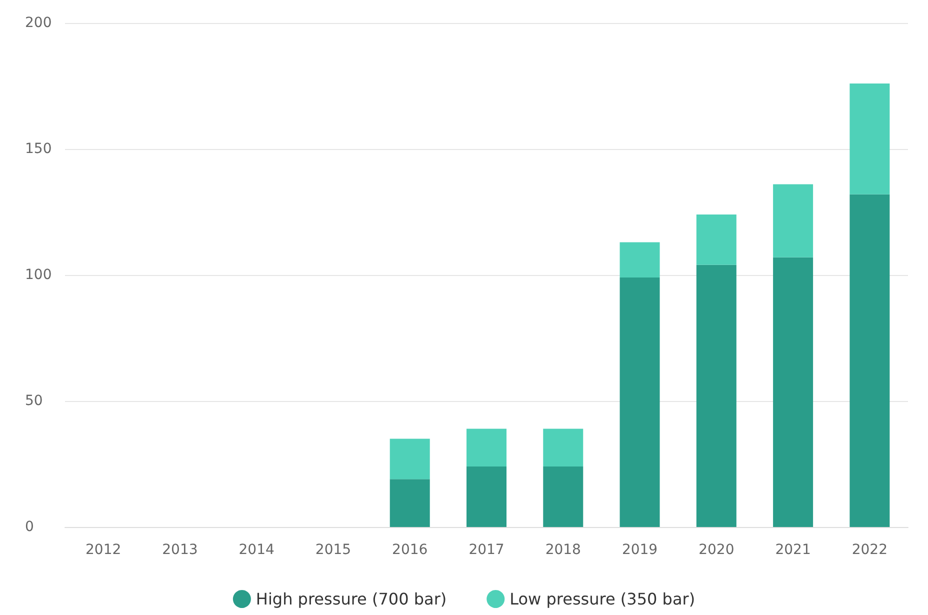  Describe the element at coordinates (870, 550) in the screenshot. I see `x-tick-label: 2022` at that location.